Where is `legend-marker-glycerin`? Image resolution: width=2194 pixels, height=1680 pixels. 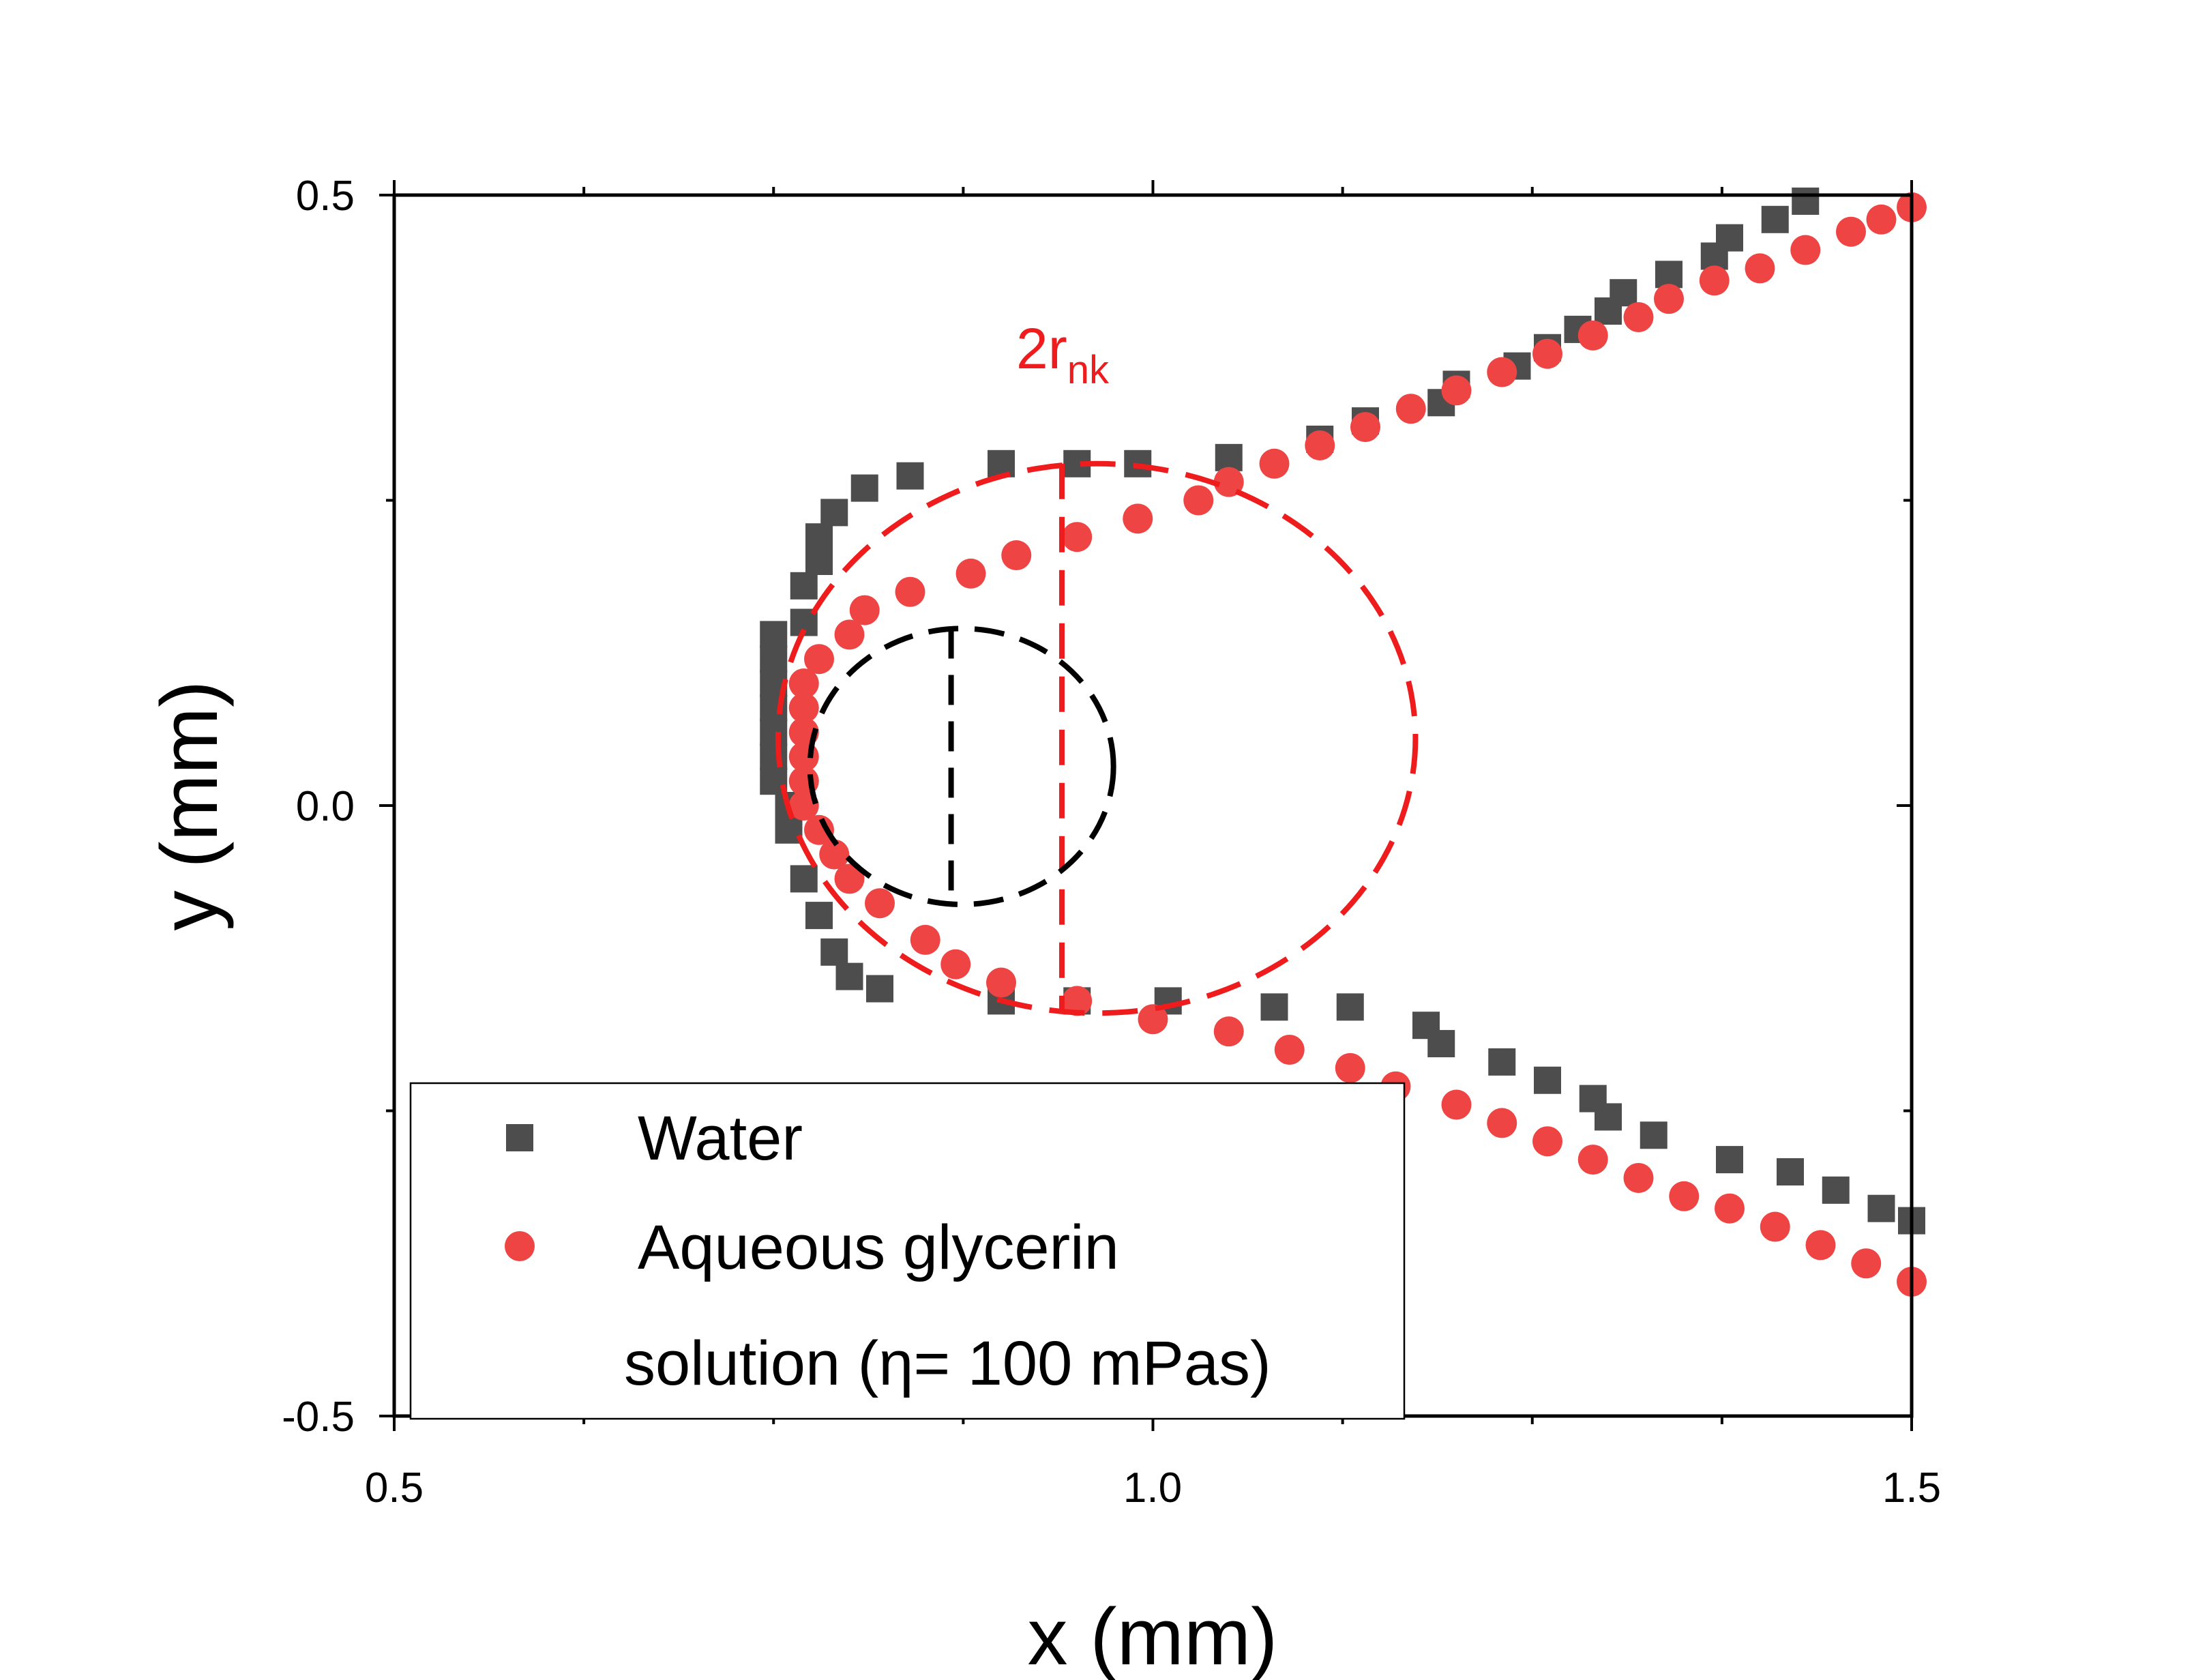
legend-marker-glycerin is located at coordinates (520, 1246).